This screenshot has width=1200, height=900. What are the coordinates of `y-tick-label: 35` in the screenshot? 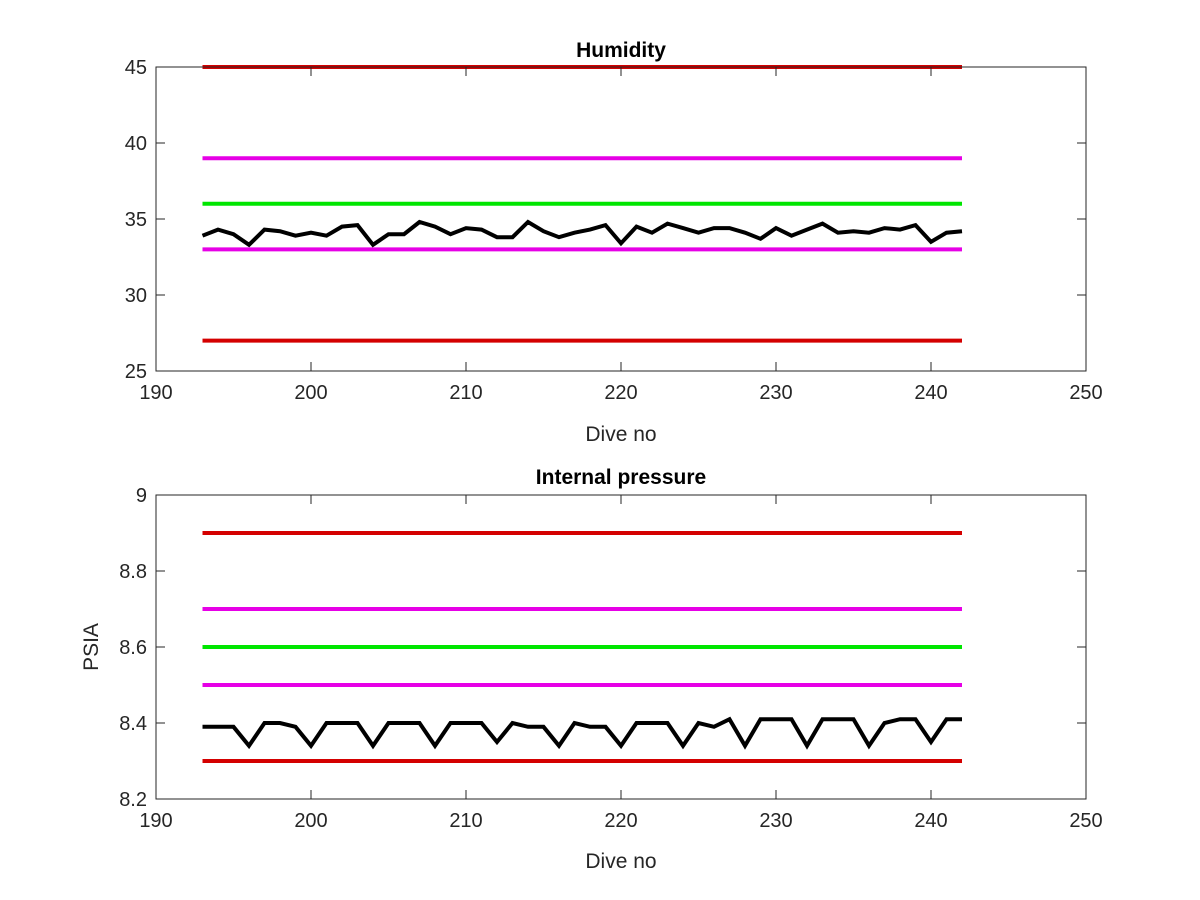 It's located at (136, 220).